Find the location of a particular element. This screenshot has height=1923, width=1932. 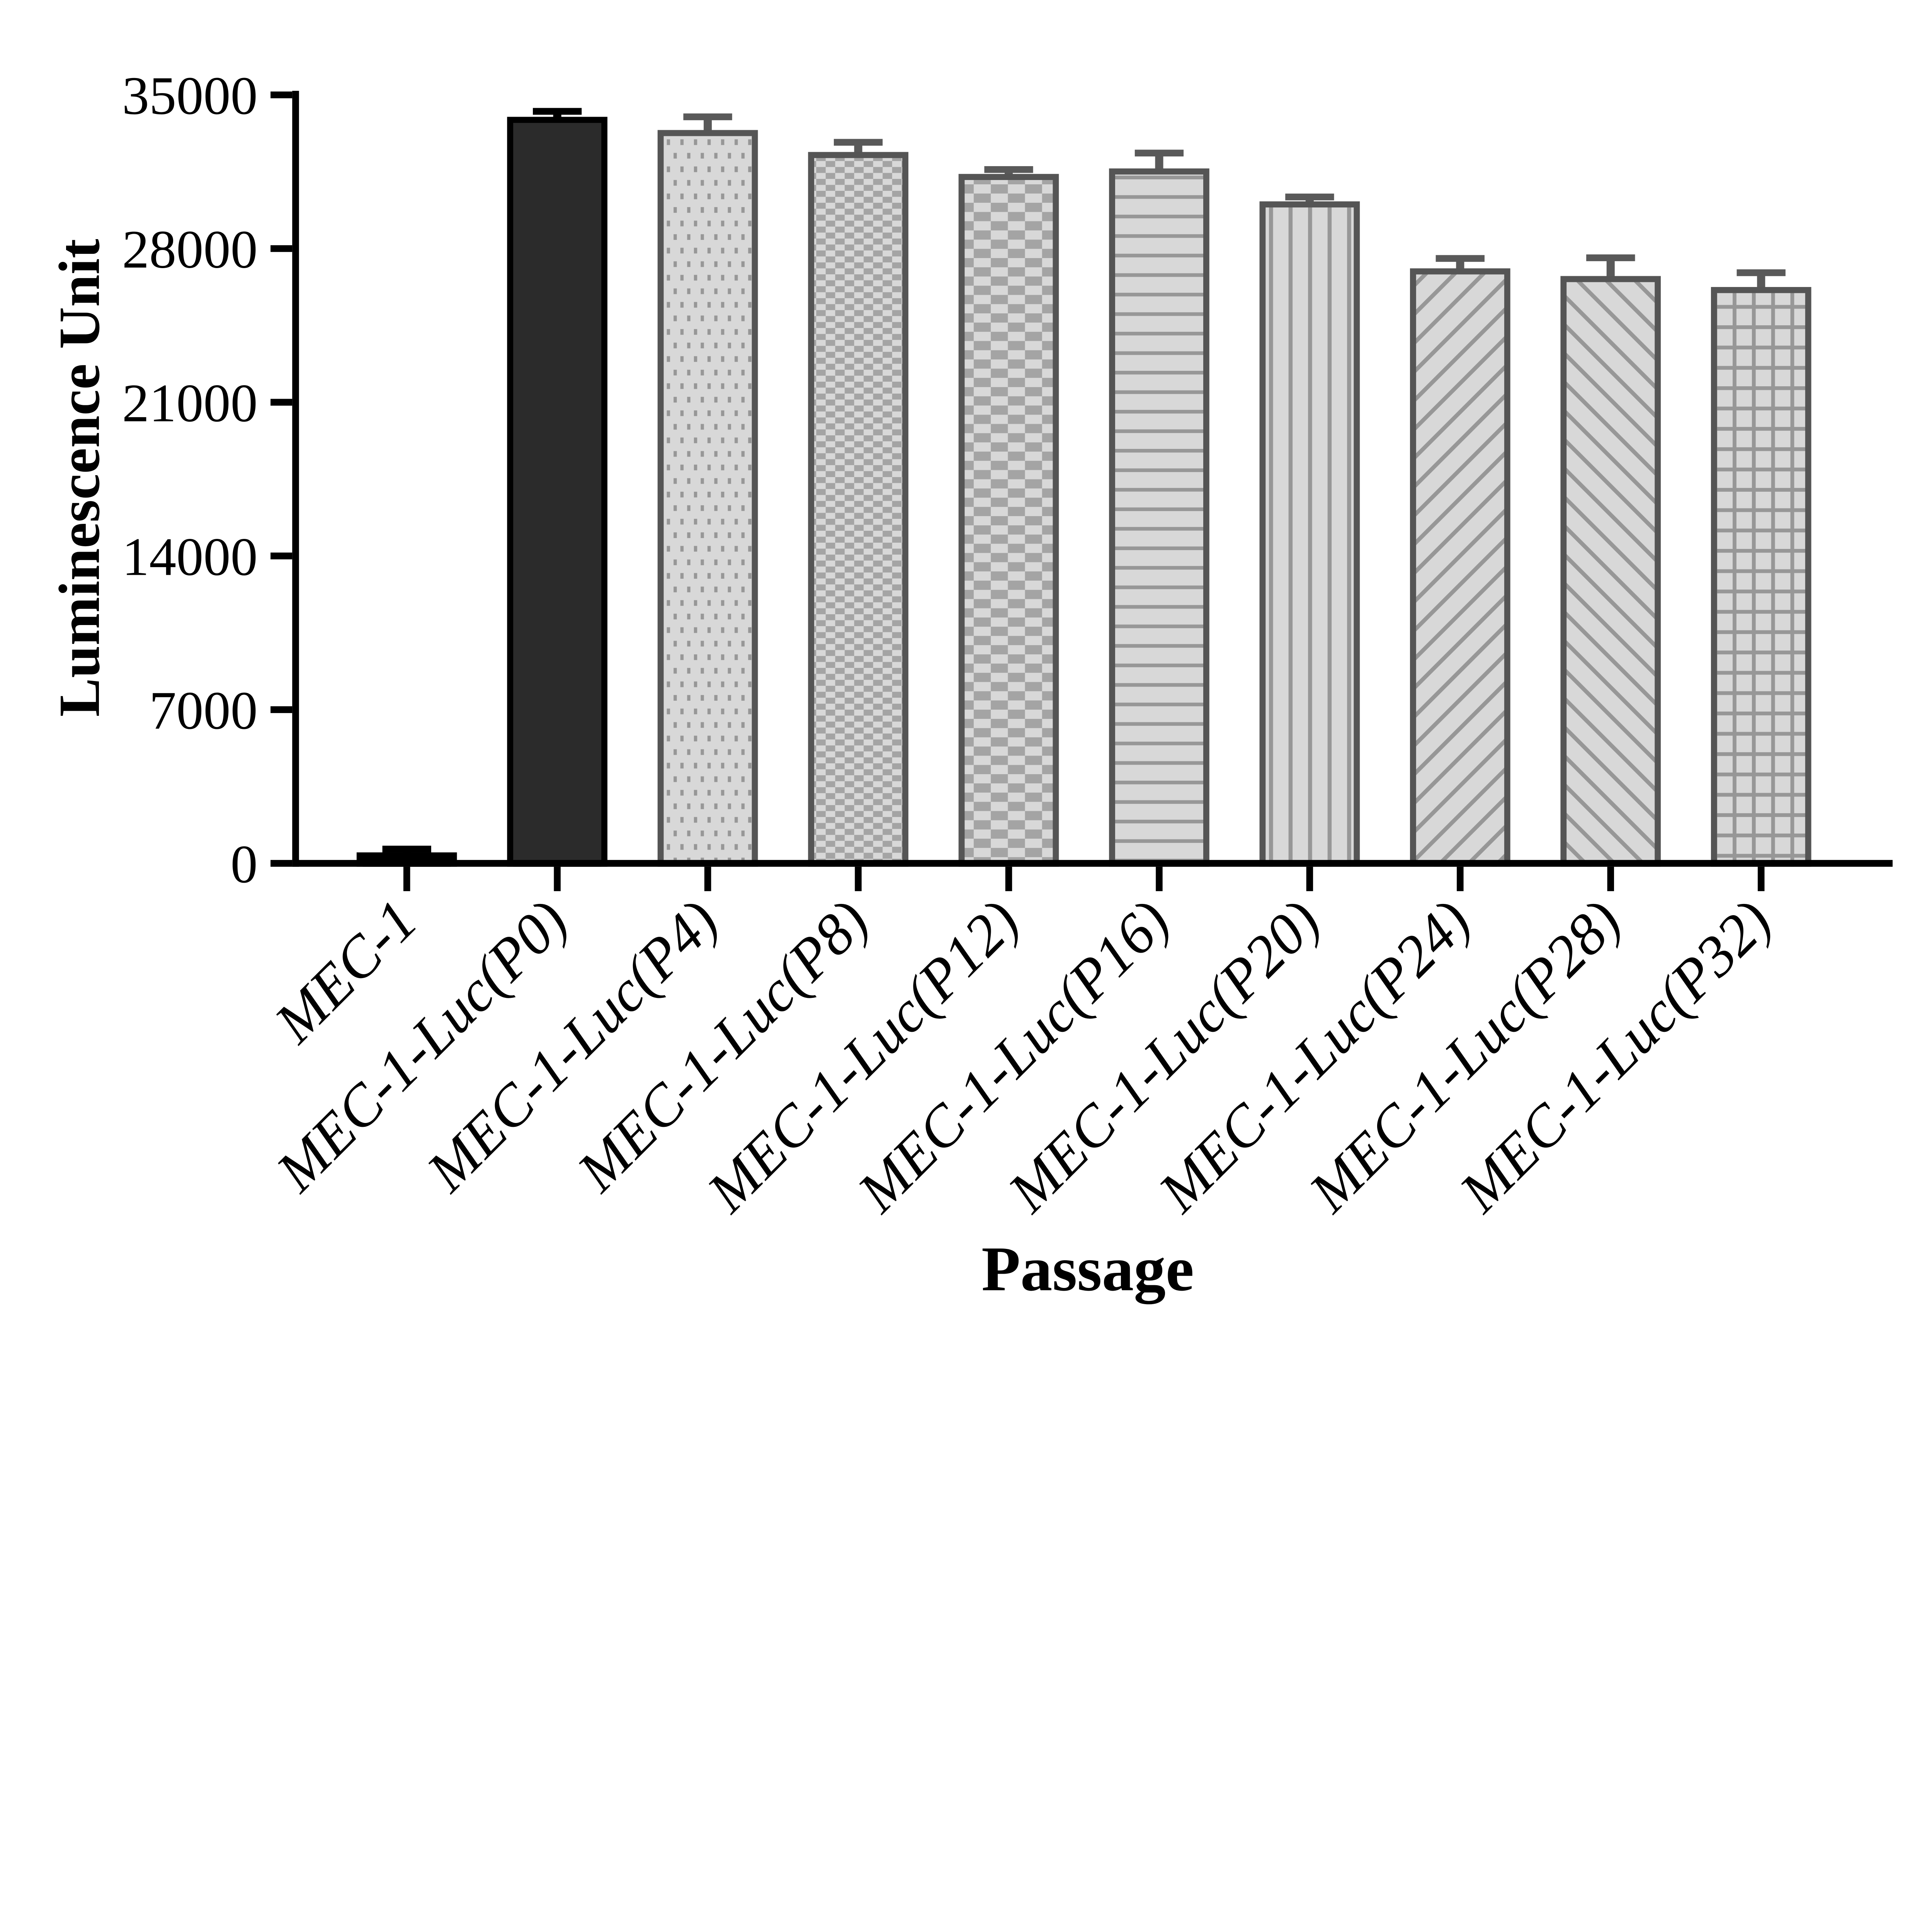

bar-group-MEC-1-Luc(P0) is located at coordinates (557, 487).